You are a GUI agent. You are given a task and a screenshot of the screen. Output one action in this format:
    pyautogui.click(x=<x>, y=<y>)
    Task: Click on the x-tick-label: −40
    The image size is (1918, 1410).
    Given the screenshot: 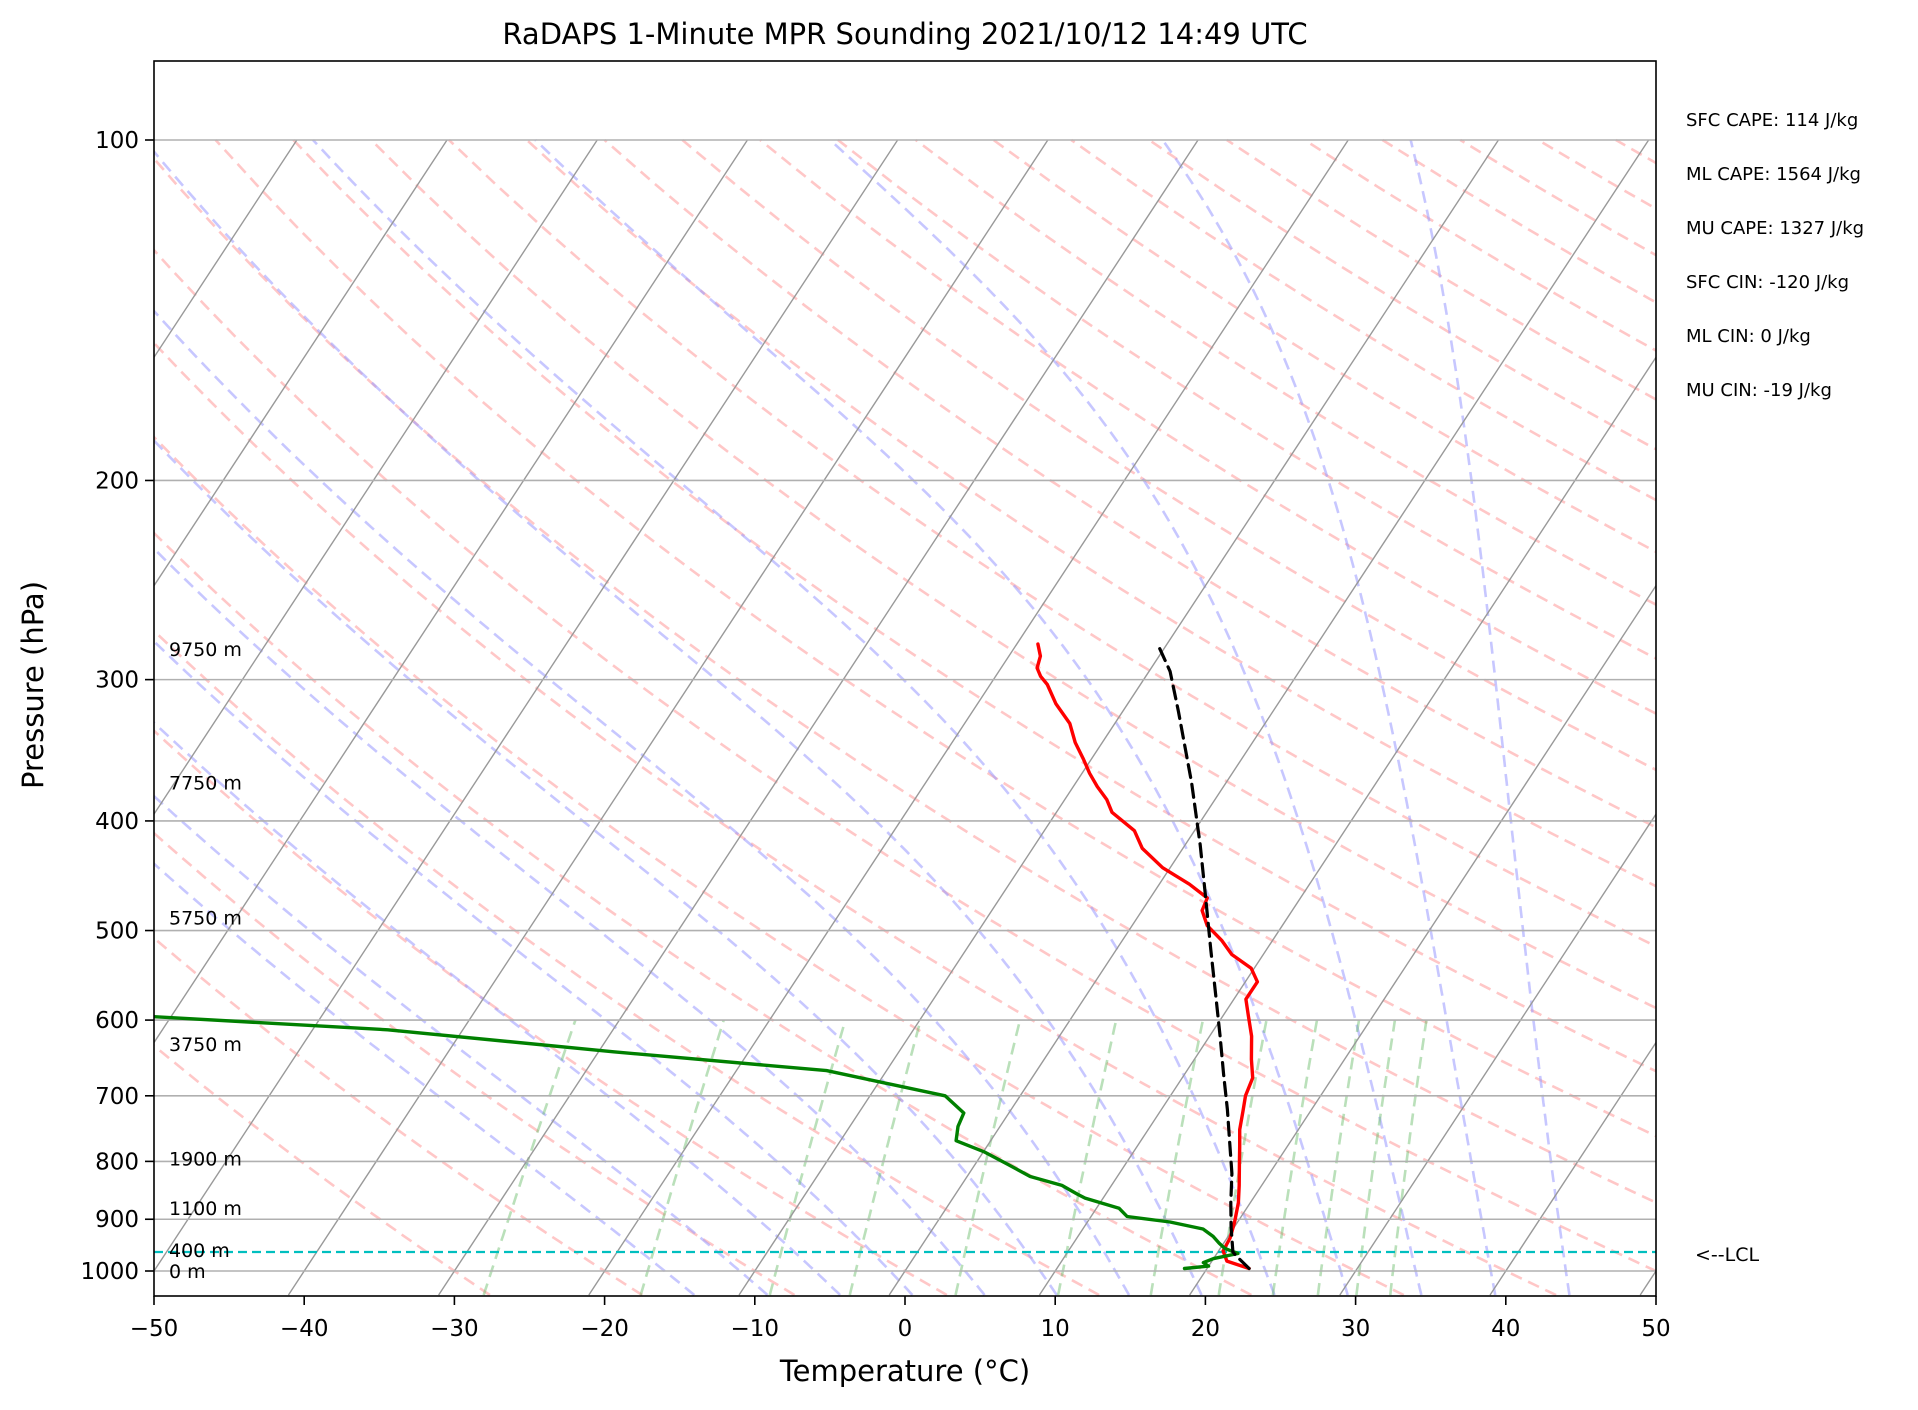 What is the action you would take?
    pyautogui.click(x=304, y=1329)
    